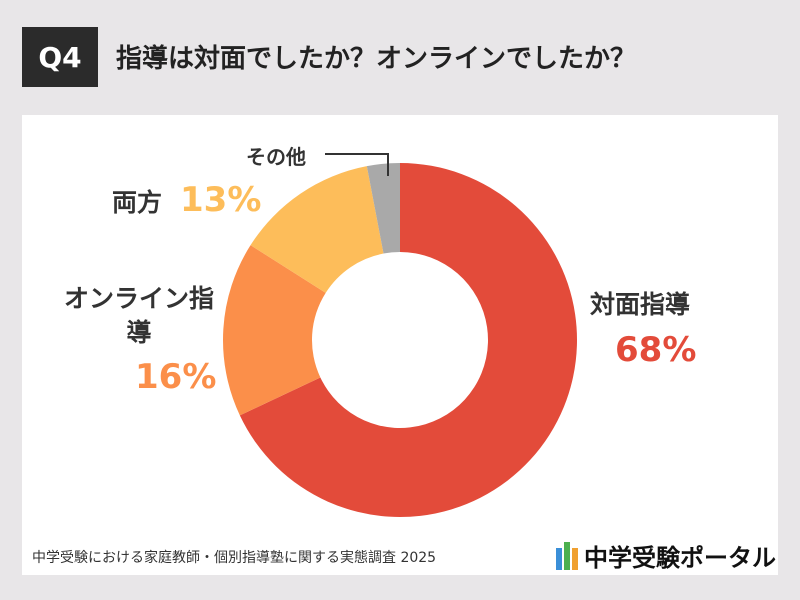 The image size is (800, 600). Describe the element at coordinates (567, 556) in the screenshot. I see `logo-icon` at that location.